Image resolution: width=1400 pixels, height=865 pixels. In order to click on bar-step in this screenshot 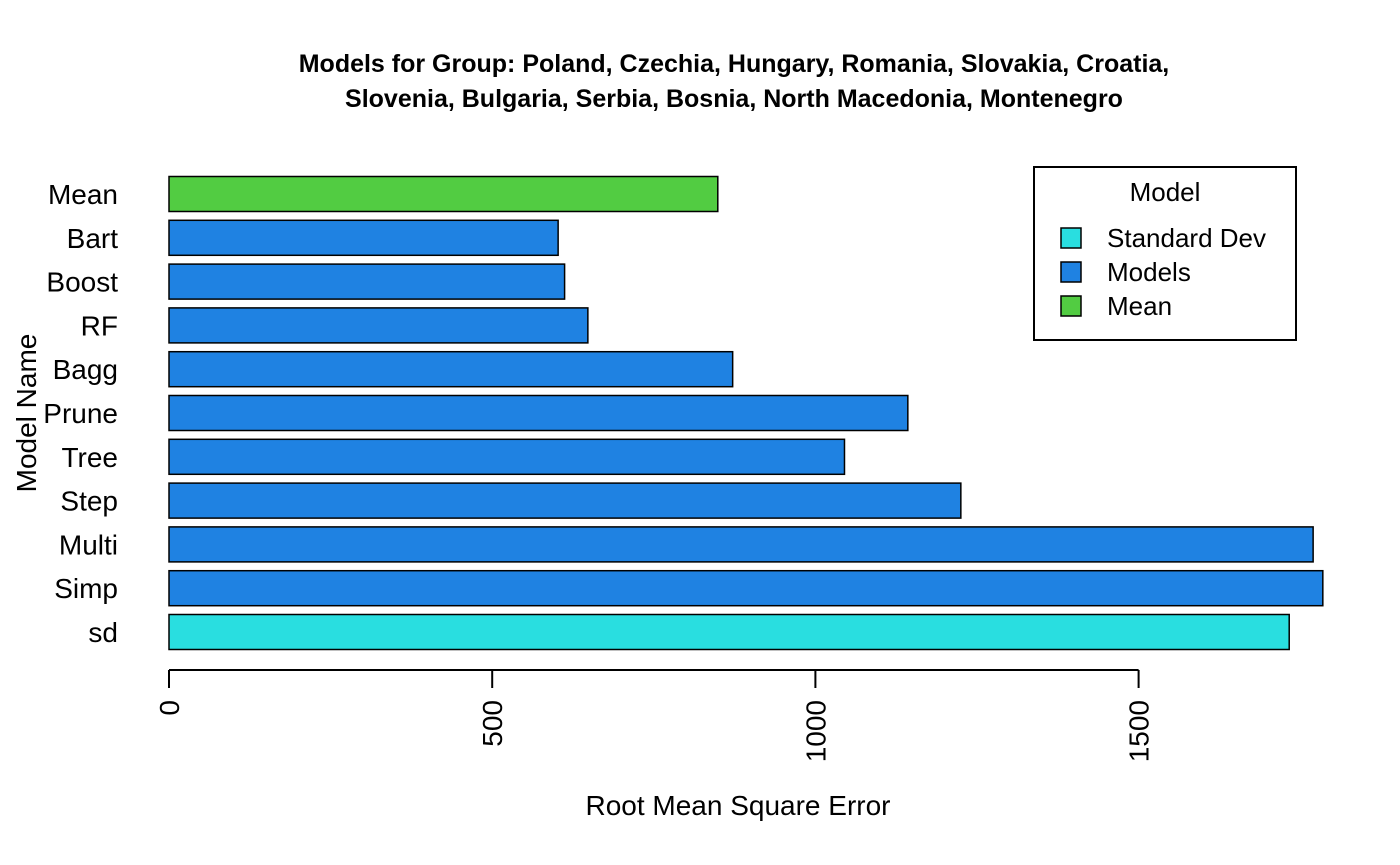, I will do `click(565, 500)`.